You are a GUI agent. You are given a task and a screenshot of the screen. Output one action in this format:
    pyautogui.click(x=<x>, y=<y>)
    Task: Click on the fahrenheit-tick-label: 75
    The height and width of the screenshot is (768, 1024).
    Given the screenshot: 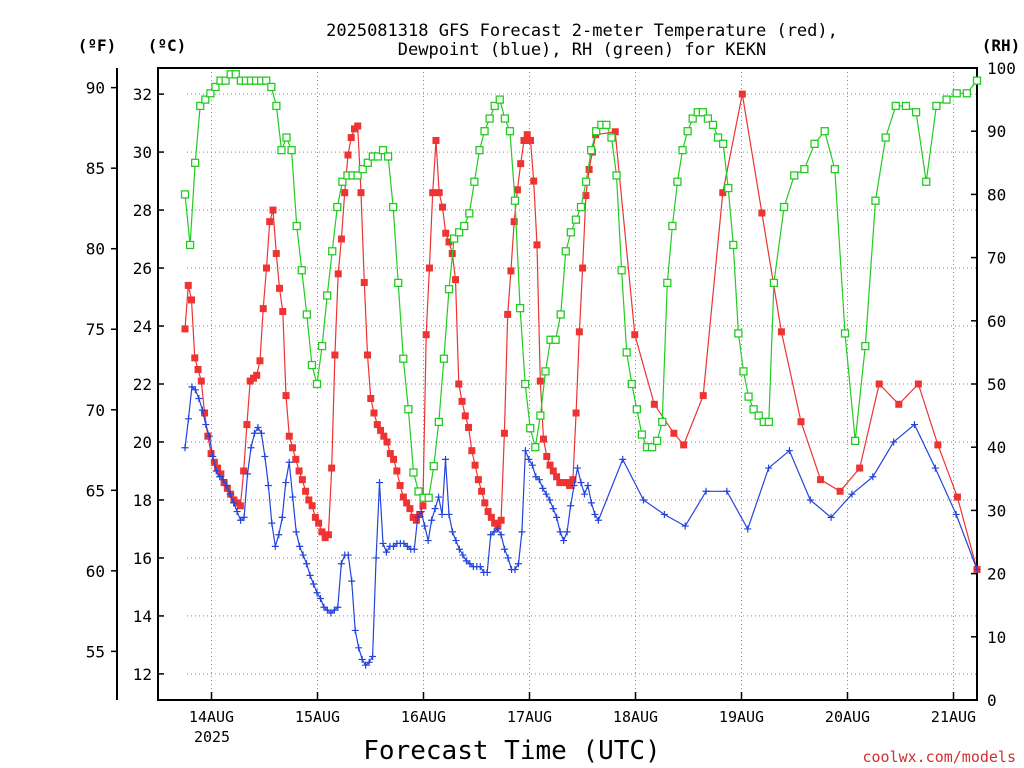 What is the action you would take?
    pyautogui.click(x=95, y=329)
    